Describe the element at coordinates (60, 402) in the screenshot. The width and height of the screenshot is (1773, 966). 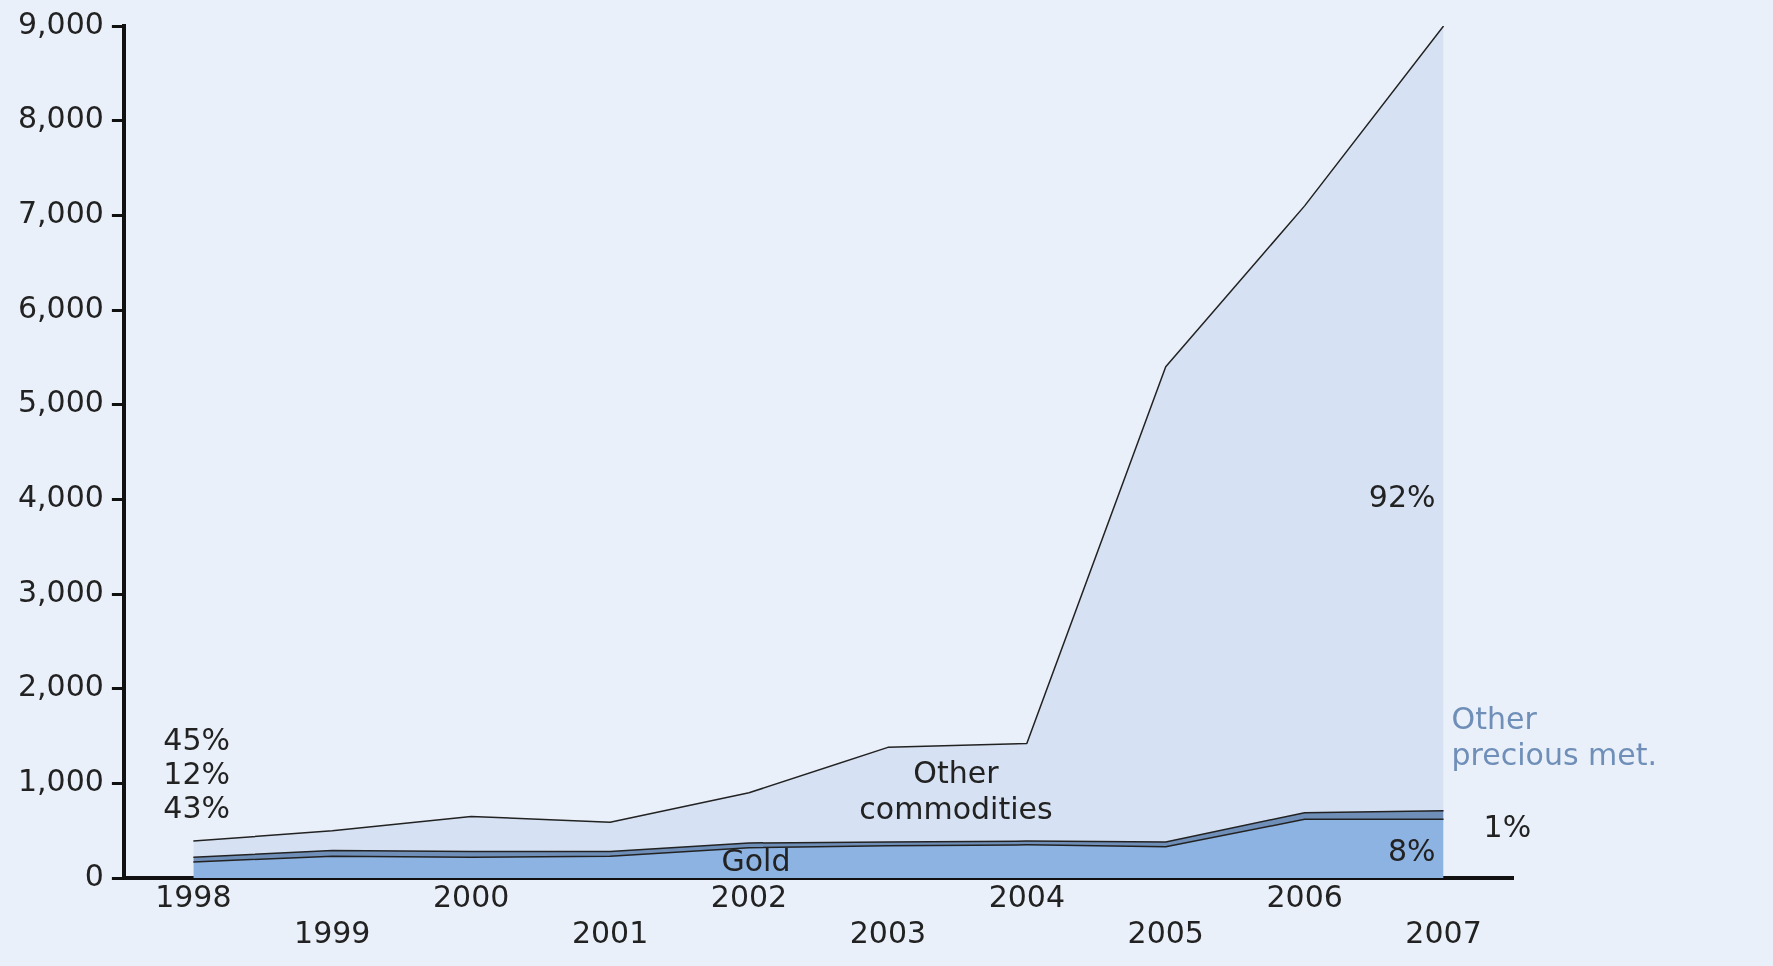
I see `y-tick-label: 5,000` at that location.